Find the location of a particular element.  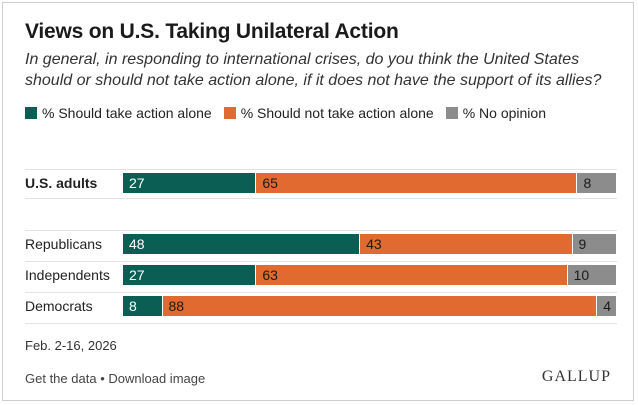

legend-item-no-opinion: % No opinion is located at coordinates (495, 113).